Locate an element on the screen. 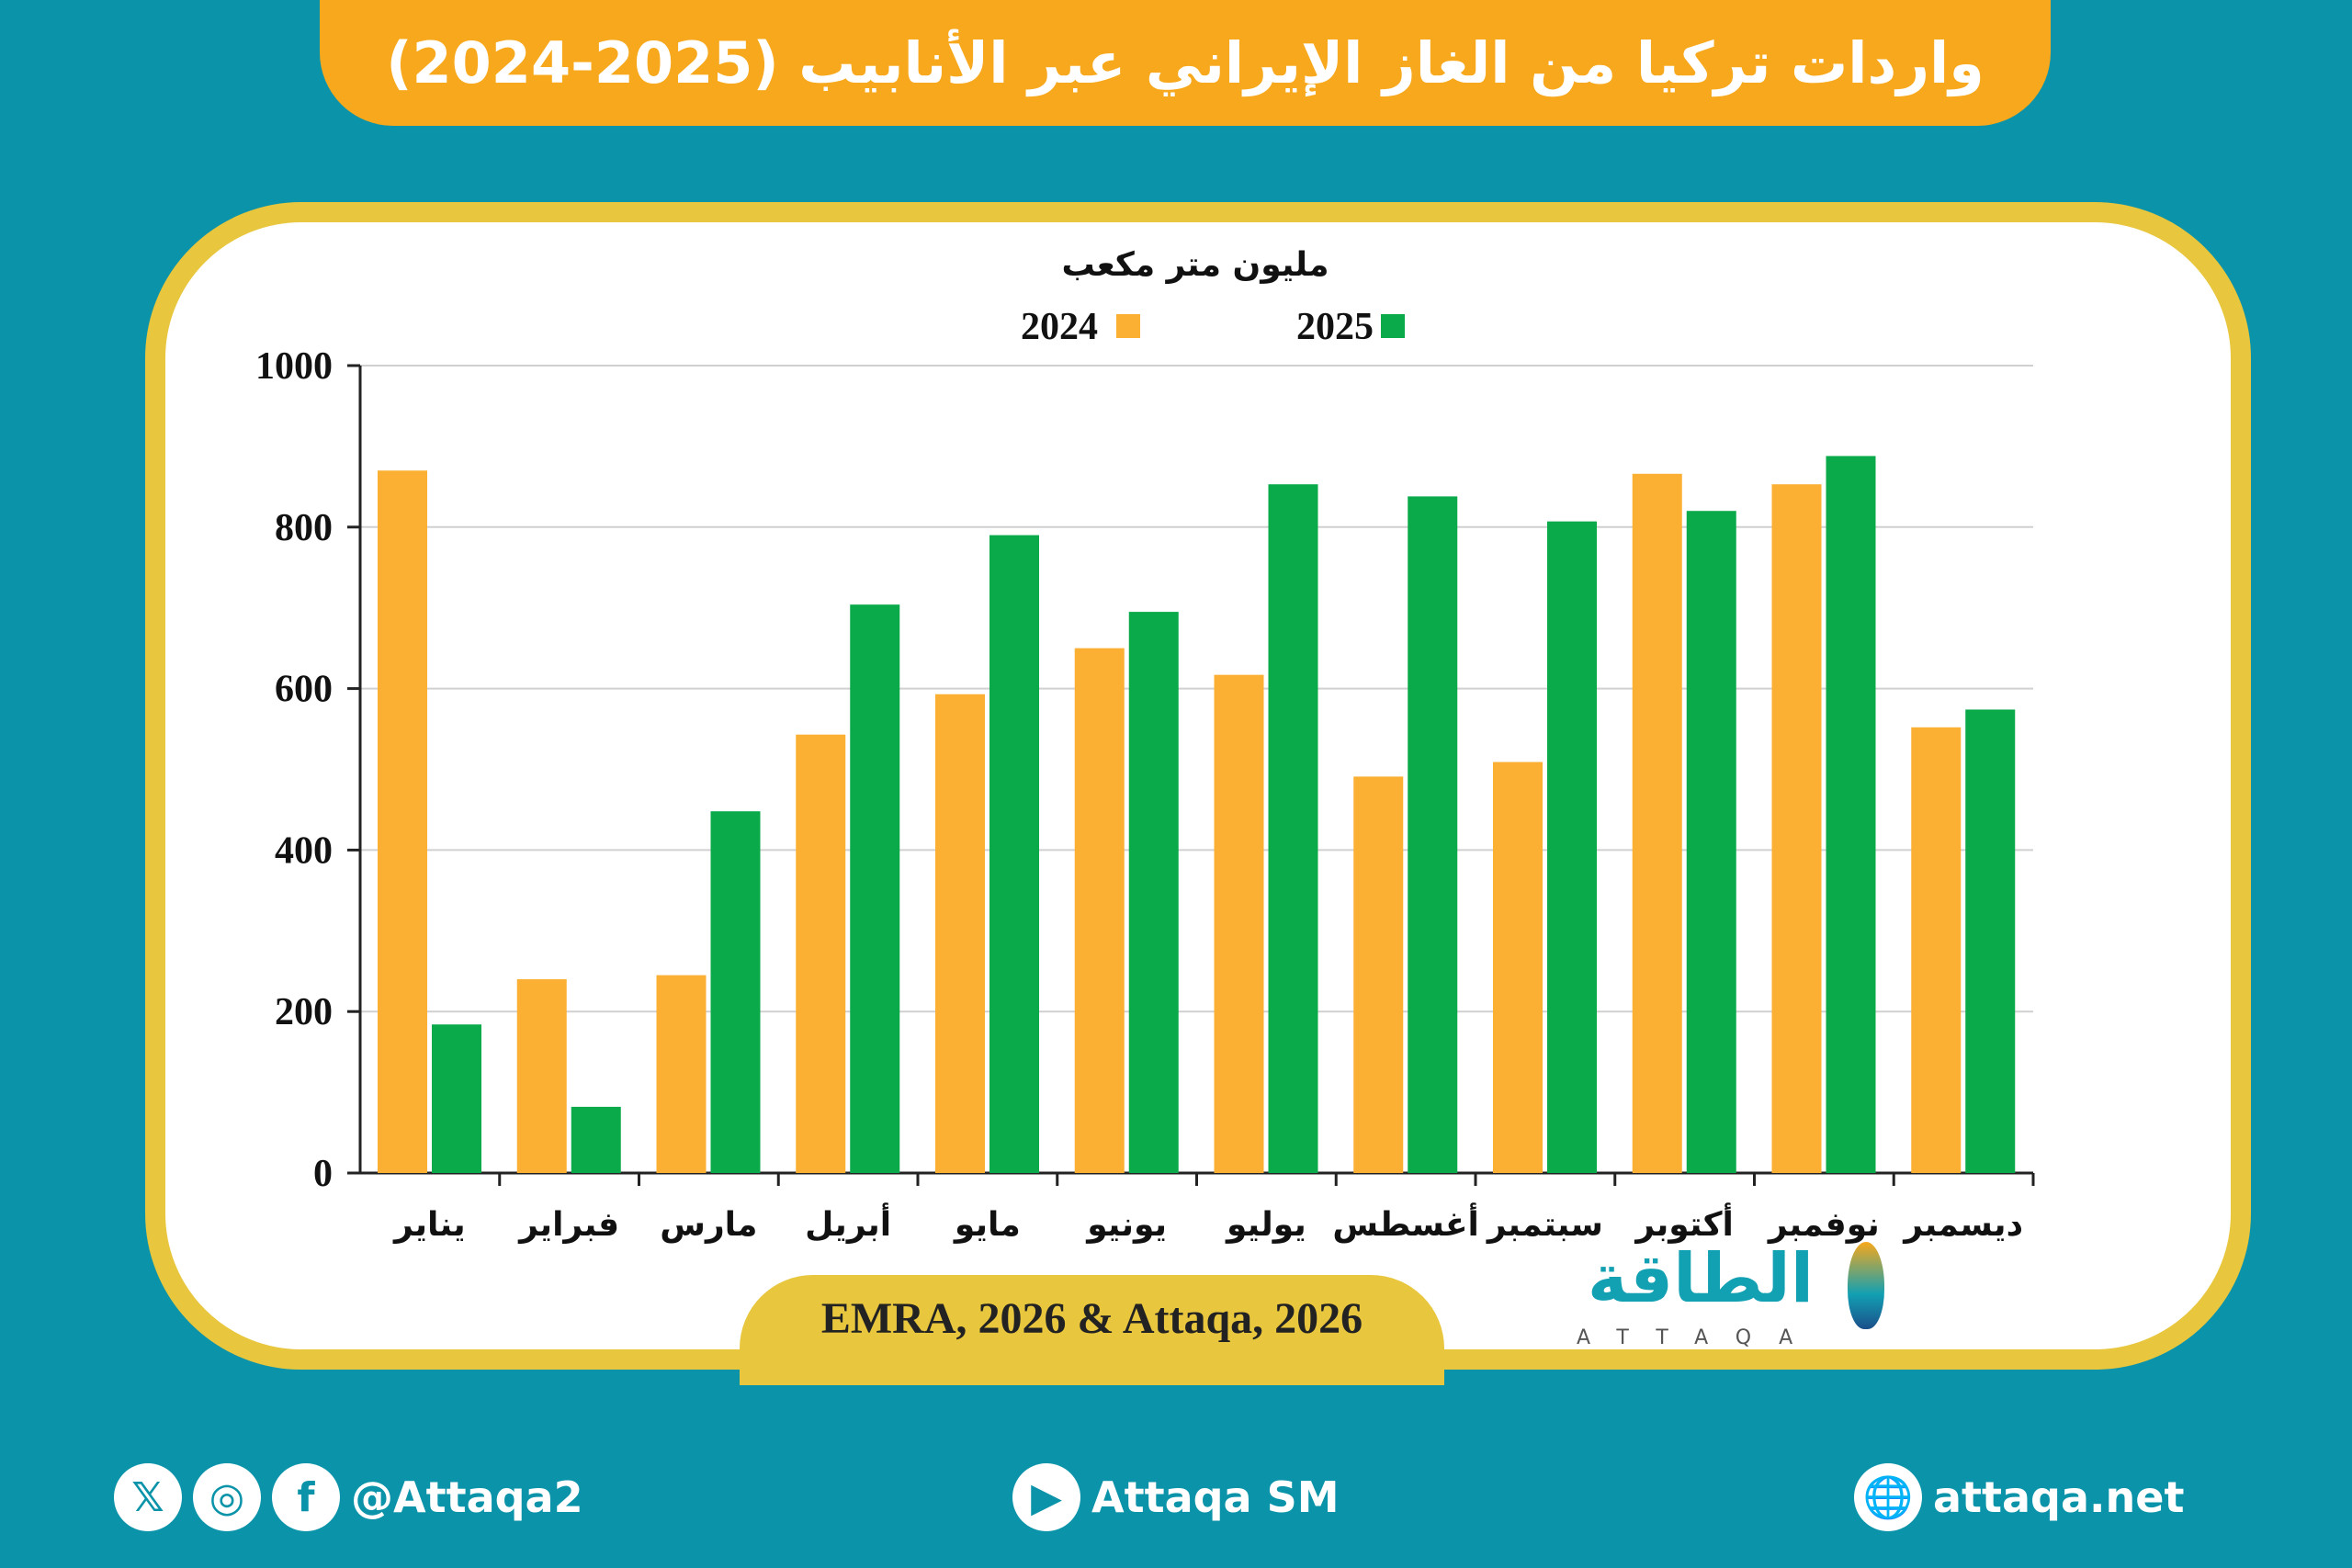 The image size is (2352, 1568). x-tick-label: مايو is located at coordinates (987, 1225).